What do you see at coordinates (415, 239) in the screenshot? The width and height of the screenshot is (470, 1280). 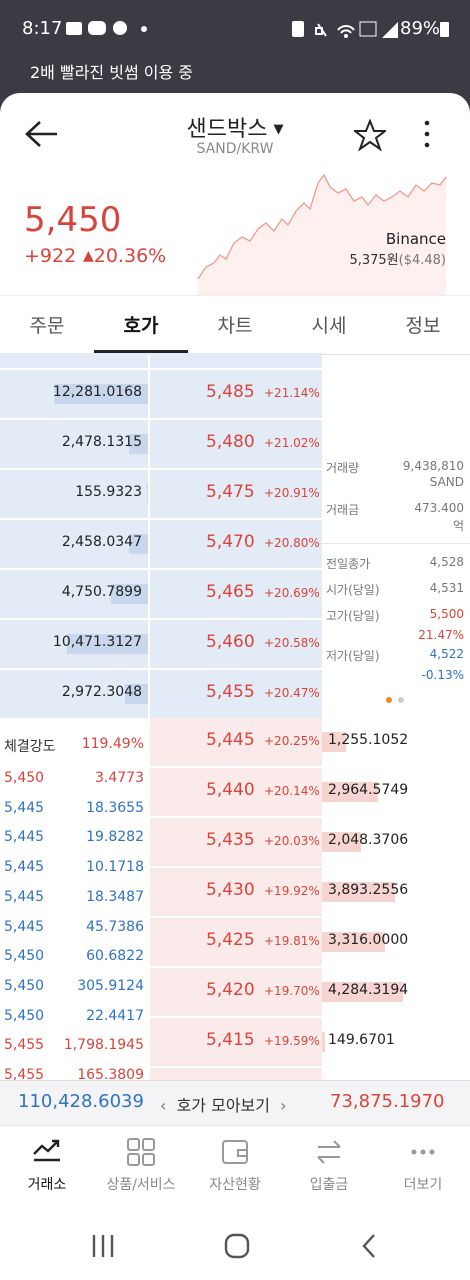 I see `exchange-name: Binance` at bounding box center [415, 239].